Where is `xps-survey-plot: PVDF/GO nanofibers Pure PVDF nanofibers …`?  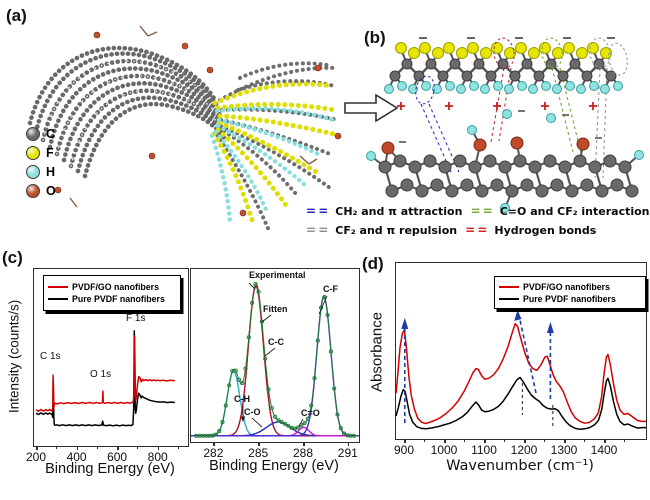
xps-survey-plot: PVDF/GO nanofibers Pure PVDF nanofibers … is located at coordinates (107, 366).